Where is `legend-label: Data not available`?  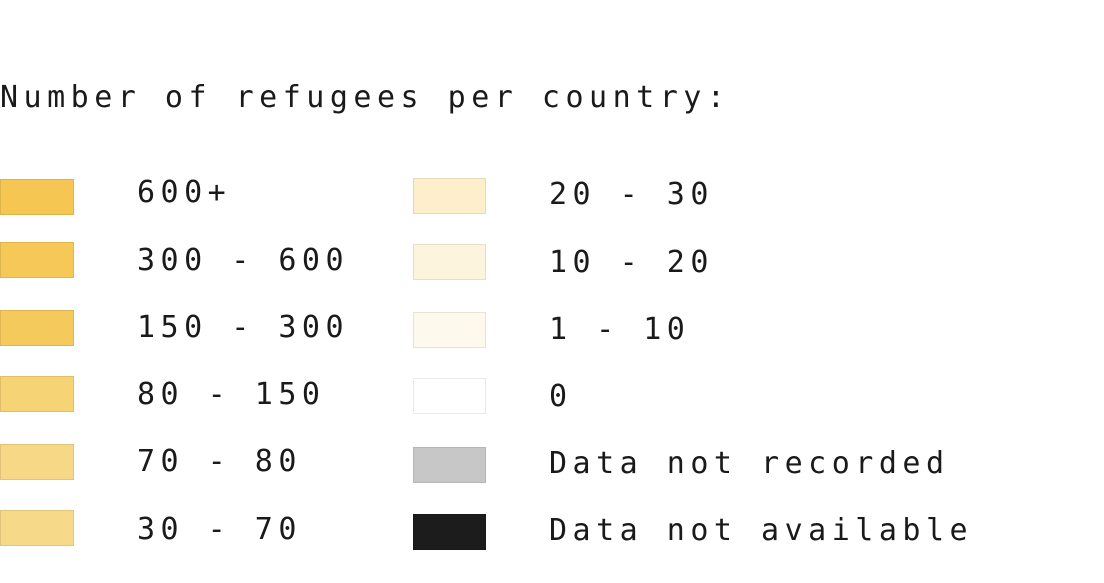
legend-label: Data not available is located at coordinates (761, 530).